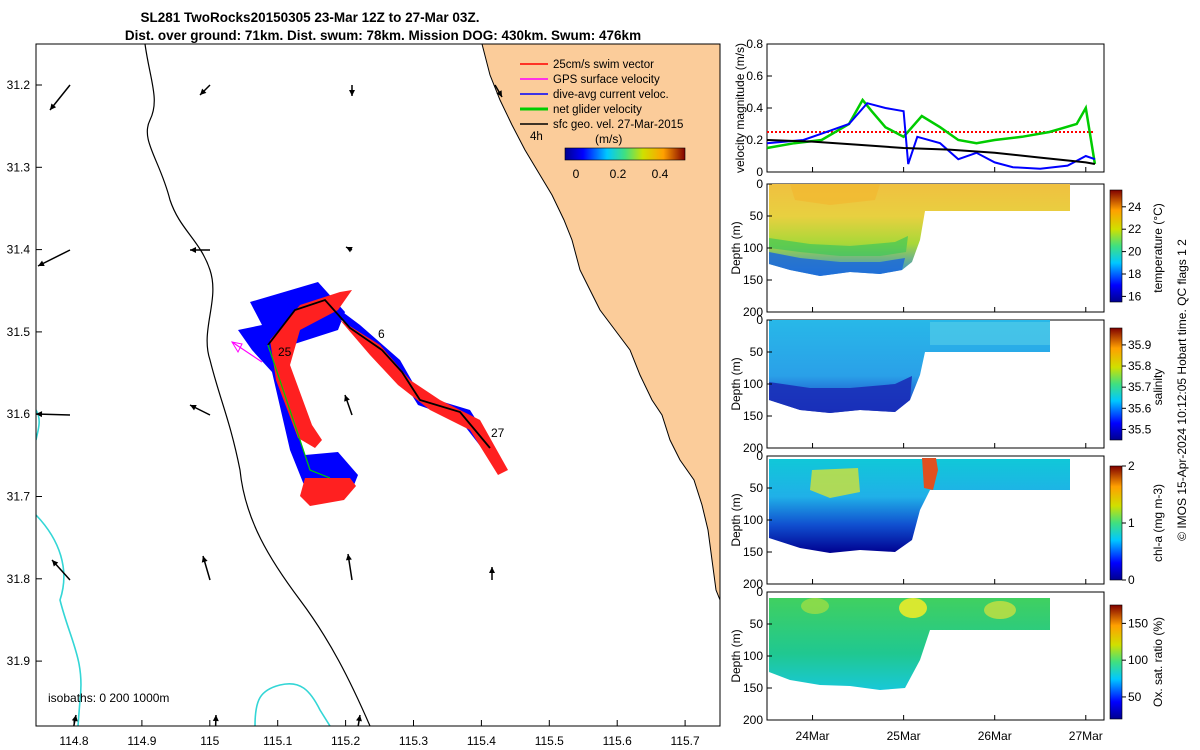 The image size is (1200, 750). I want to click on salinity-lightband, so click(990, 333).